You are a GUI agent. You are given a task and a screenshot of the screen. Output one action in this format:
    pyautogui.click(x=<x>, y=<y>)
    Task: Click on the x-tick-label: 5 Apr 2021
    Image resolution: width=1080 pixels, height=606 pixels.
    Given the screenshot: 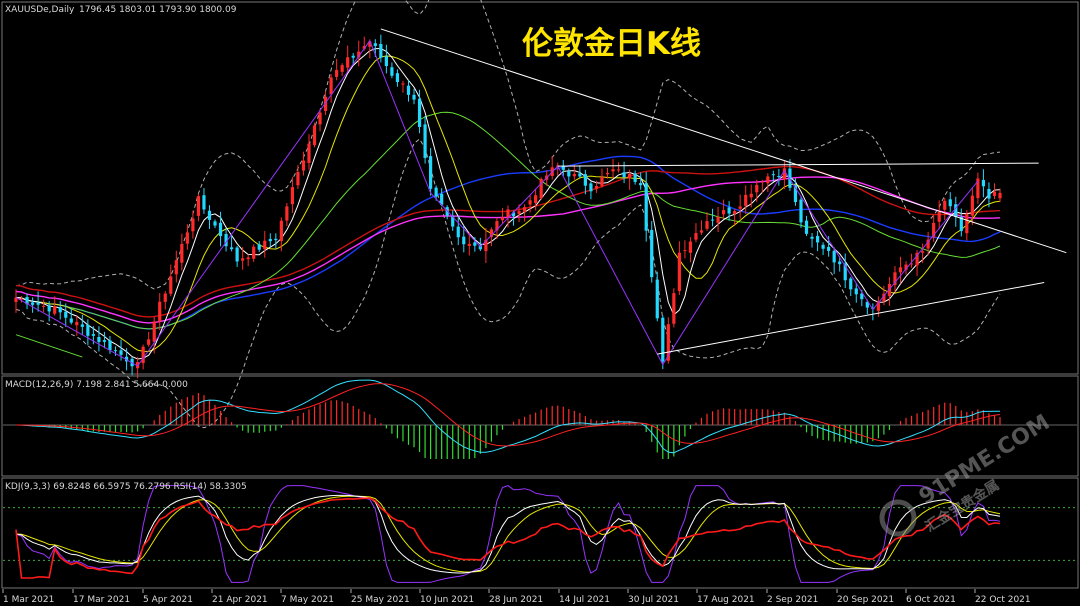 What is the action you would take?
    pyautogui.click(x=168, y=600)
    